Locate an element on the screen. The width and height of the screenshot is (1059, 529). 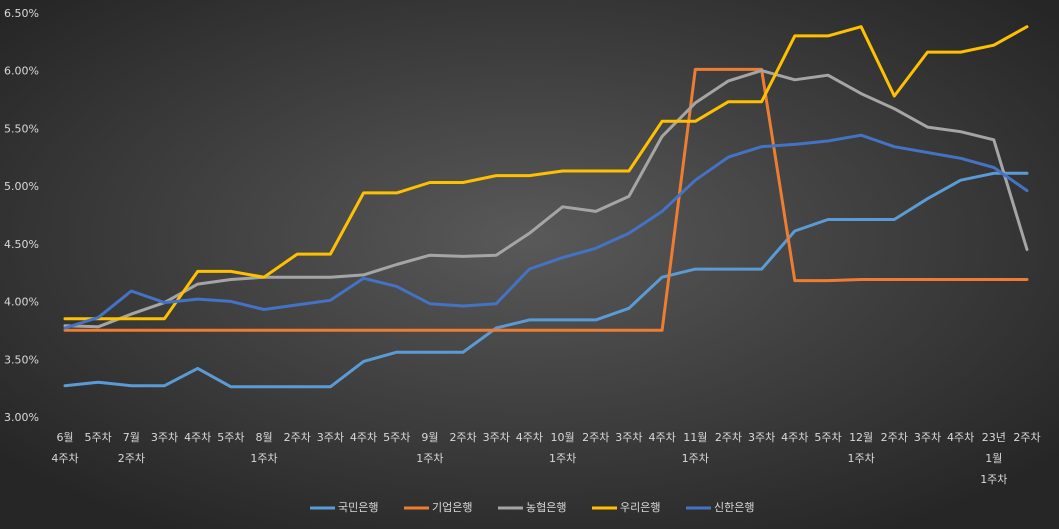
y-tick-label: 6.50% is located at coordinates (21, 13).